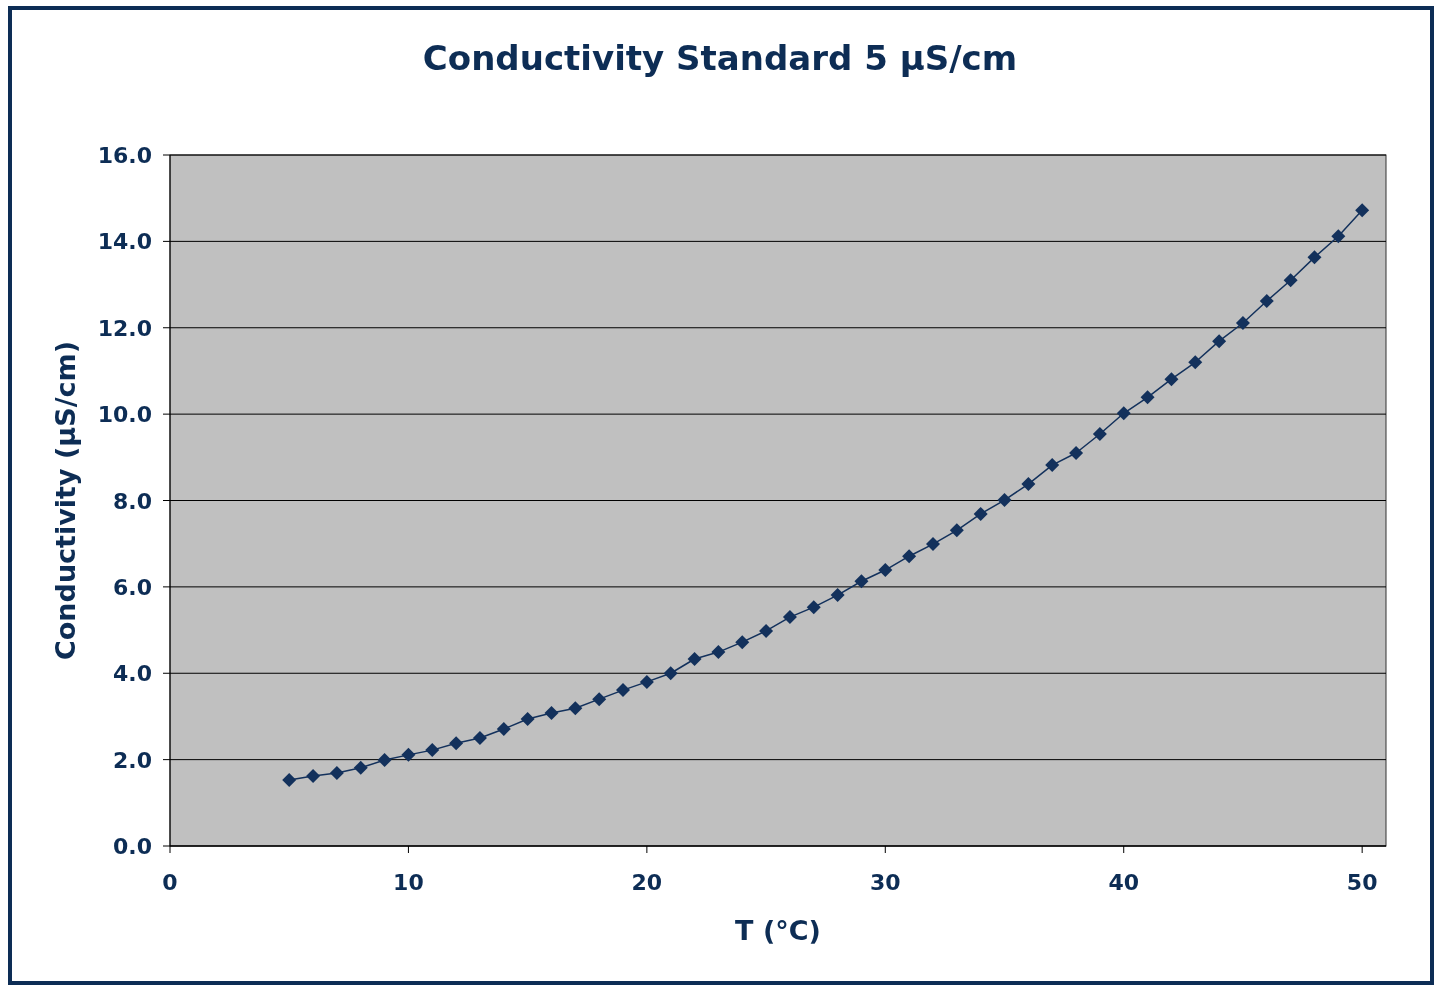 This screenshot has width=1440, height=993. Describe the element at coordinates (65, 500) in the screenshot. I see `y-axis-title: Conductivity (µS/cm)` at that location.